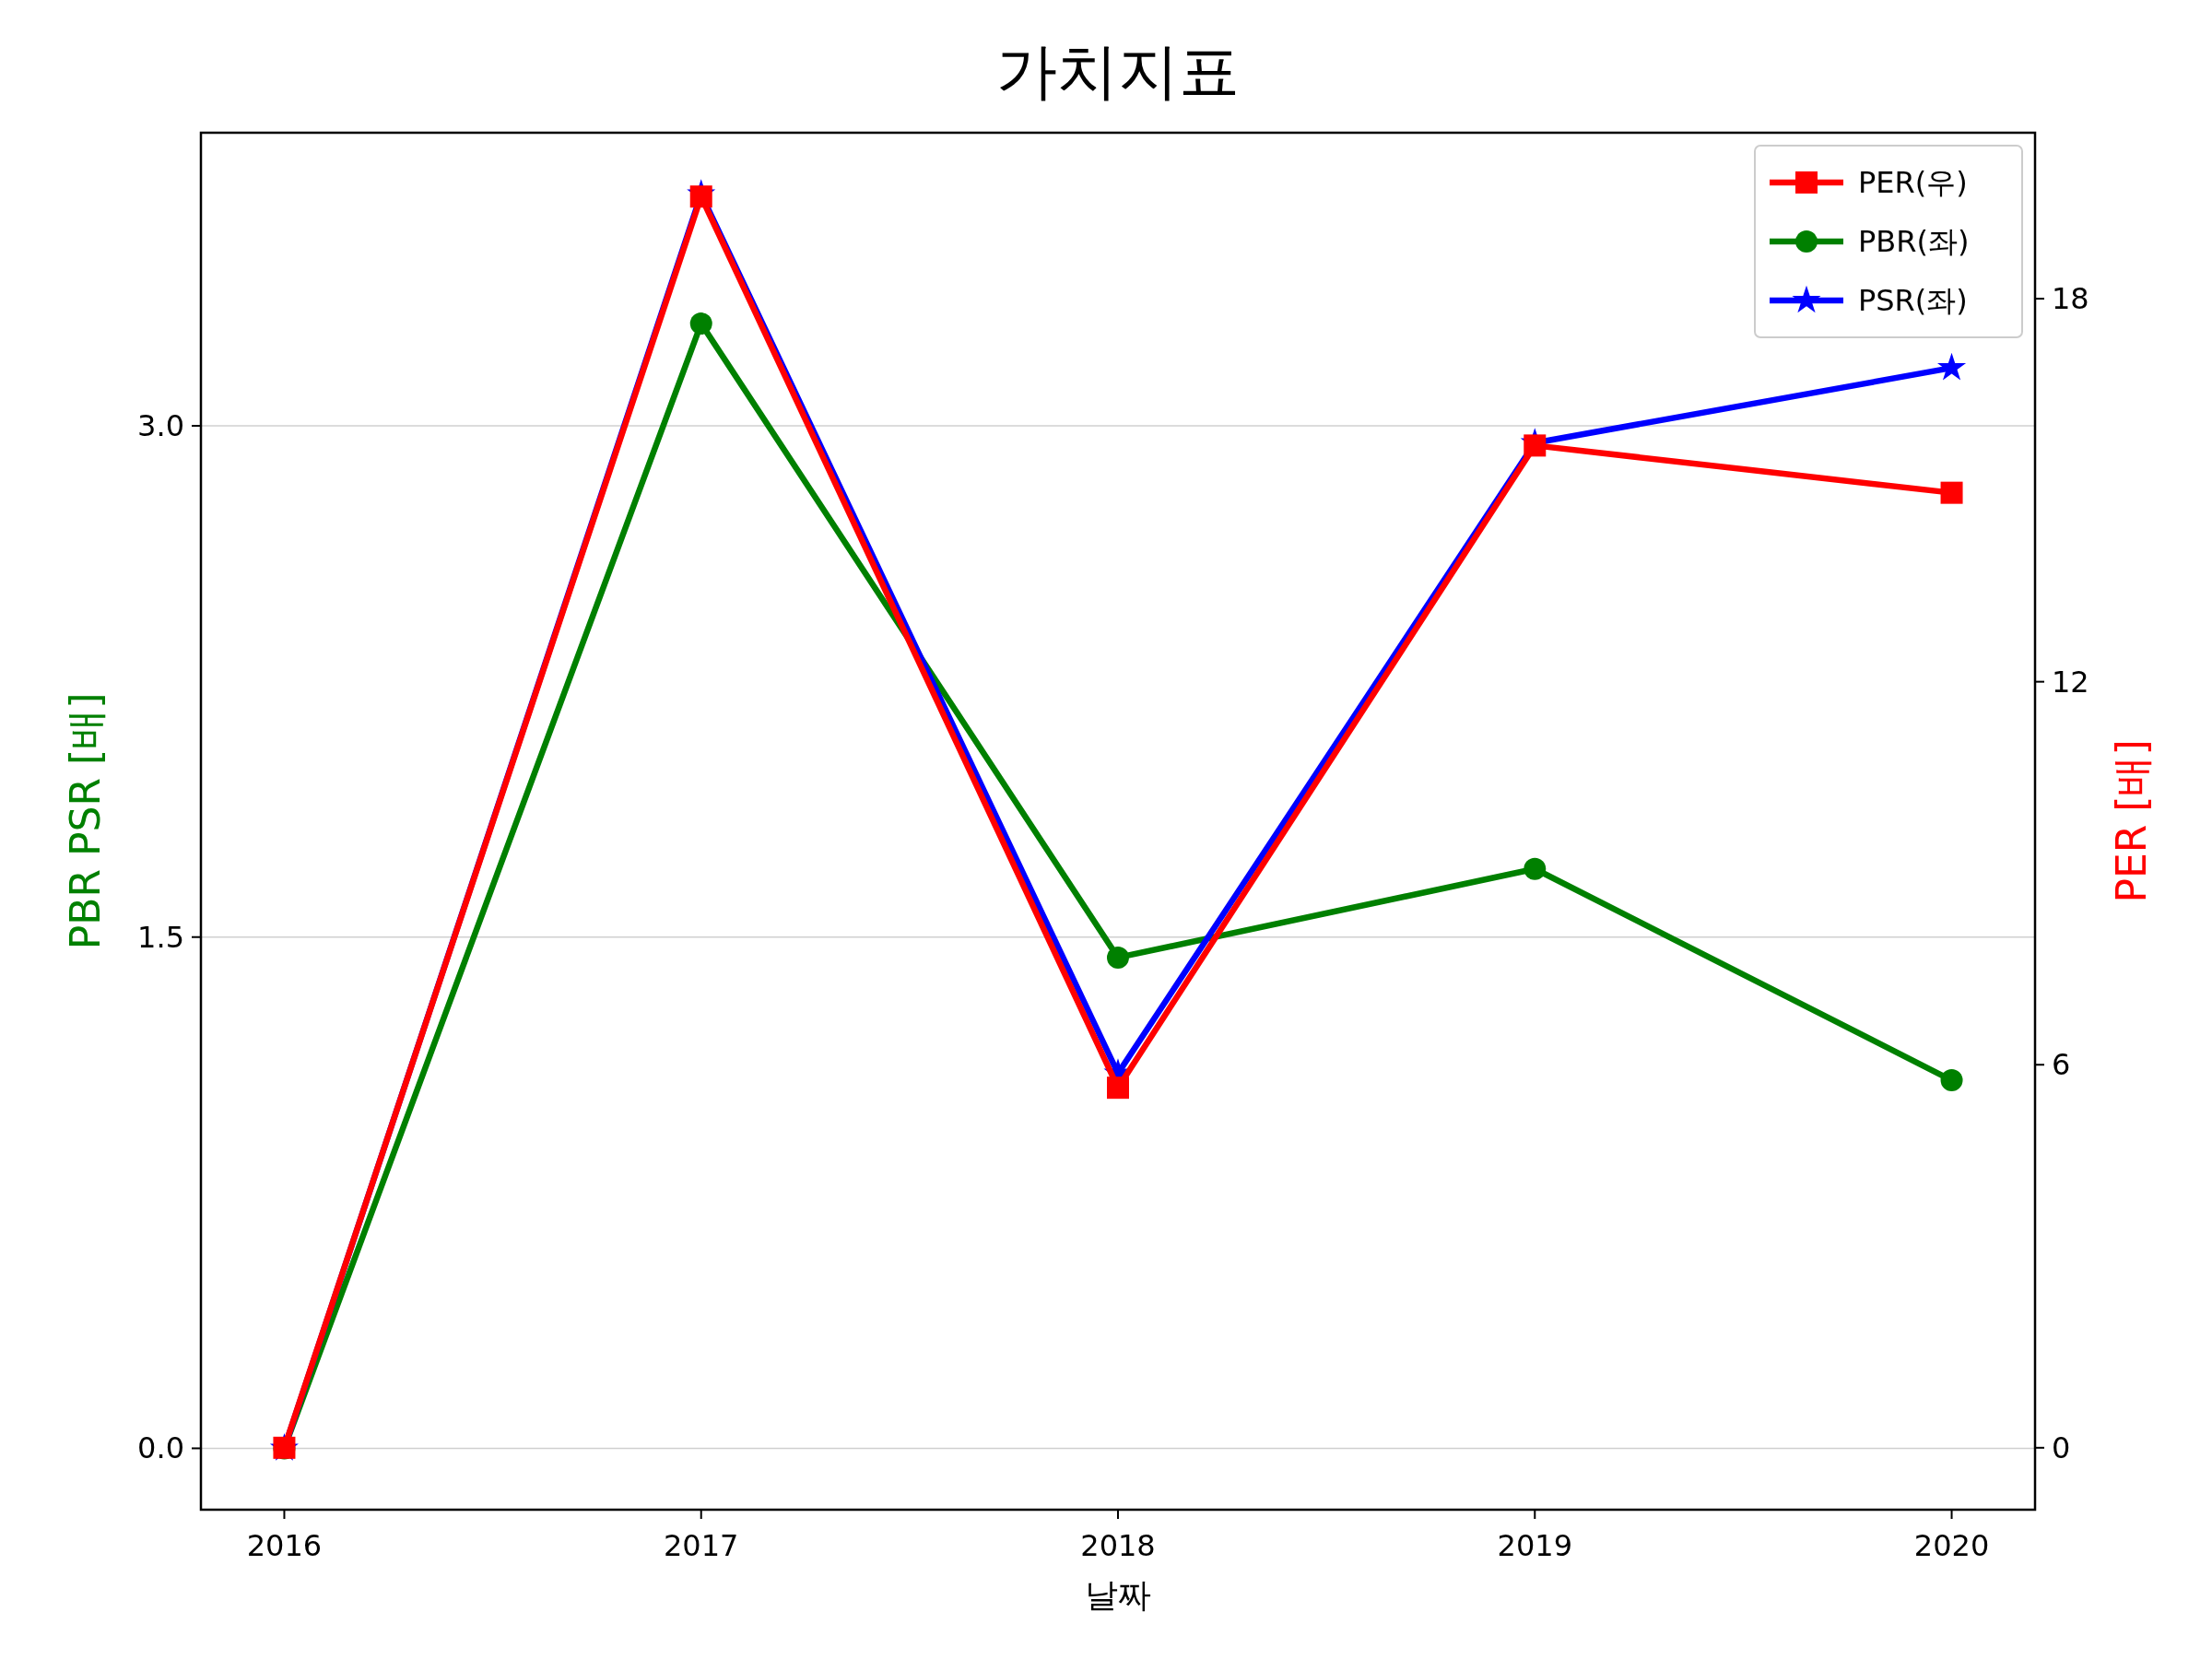  Describe the element at coordinates (1951, 1545) in the screenshot. I see `x-tick-label: 2020` at that location.